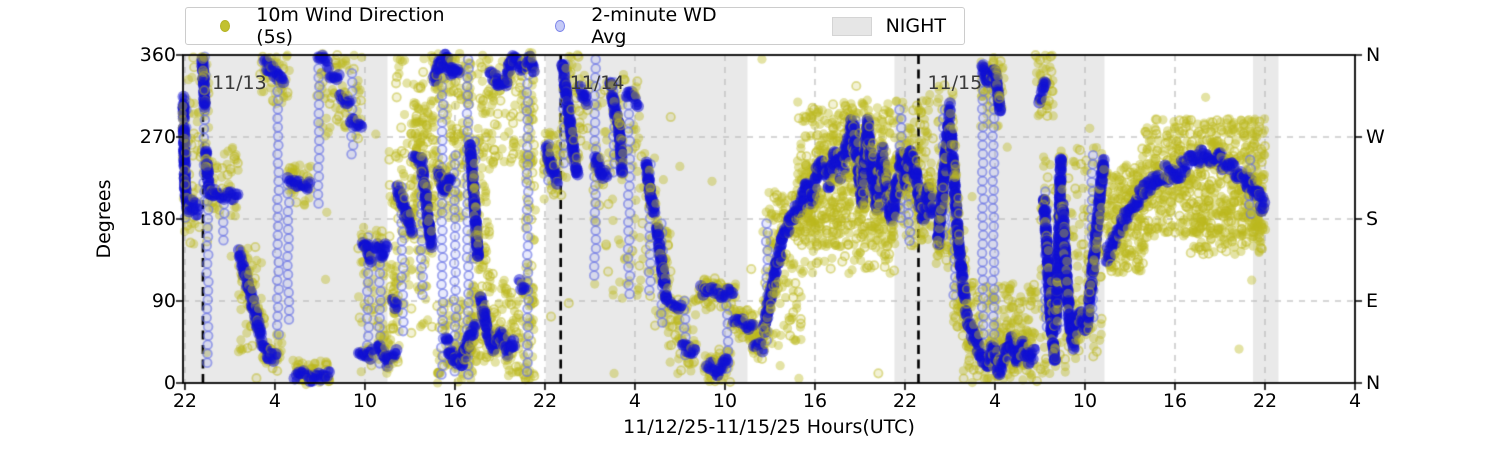 The width and height of the screenshot is (1500, 450). I want to click on date-annotation-11-14: 11/14, so click(597, 83).